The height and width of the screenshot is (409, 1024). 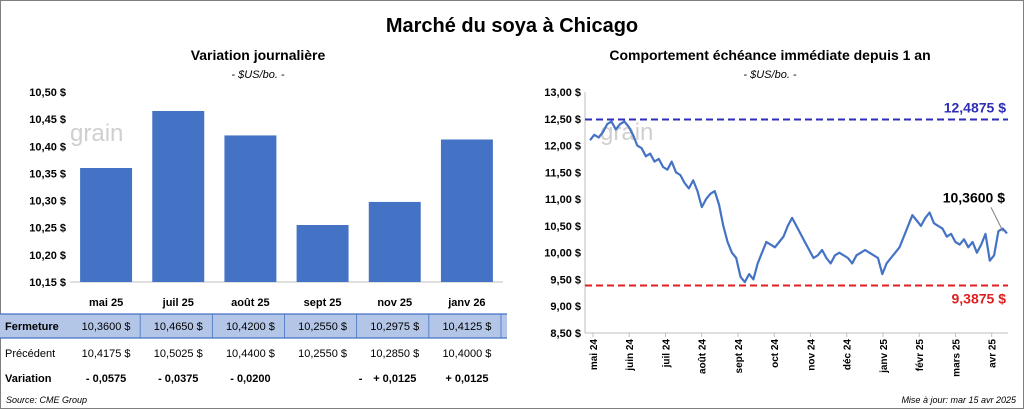 What do you see at coordinates (466, 327) in the screenshot?
I see `table-cell: 10,4125 $` at bounding box center [466, 327].